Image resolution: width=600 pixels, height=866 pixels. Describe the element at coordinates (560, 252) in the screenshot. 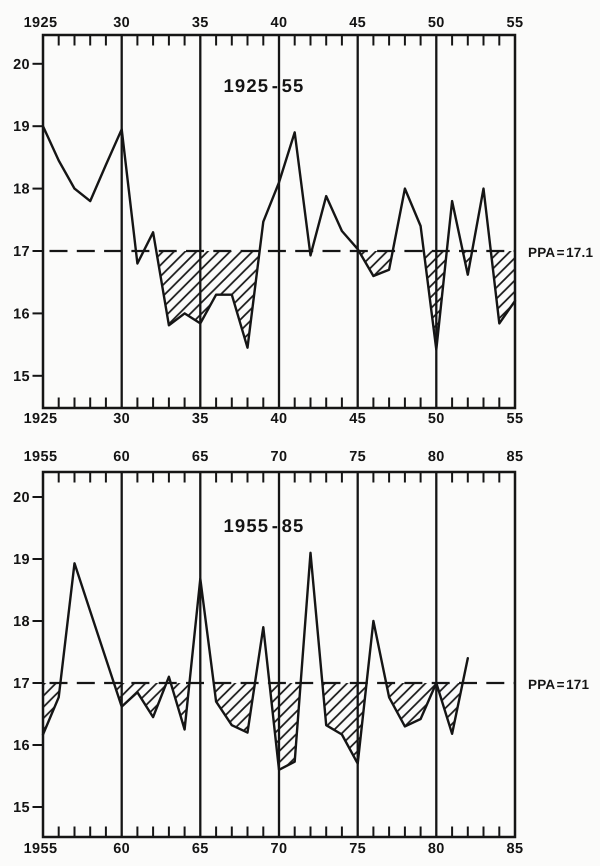

I see `svg-text: PPA = 17.1` at that location.